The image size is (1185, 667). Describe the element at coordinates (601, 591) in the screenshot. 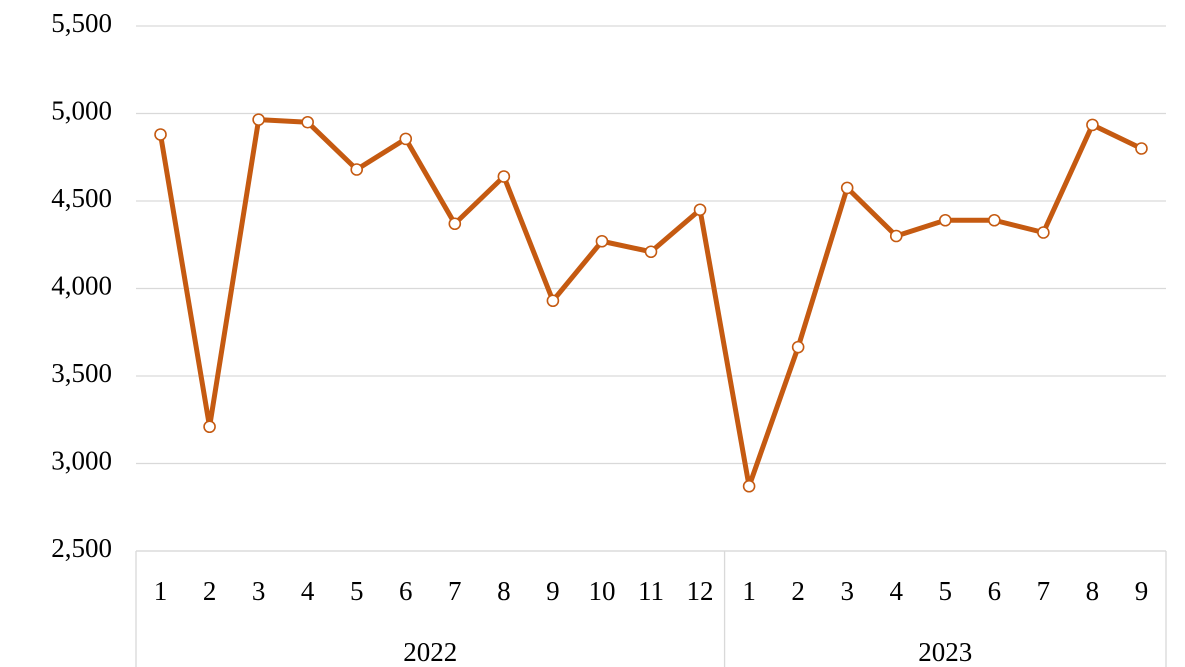

I see `x-tick-label: 10` at that location.